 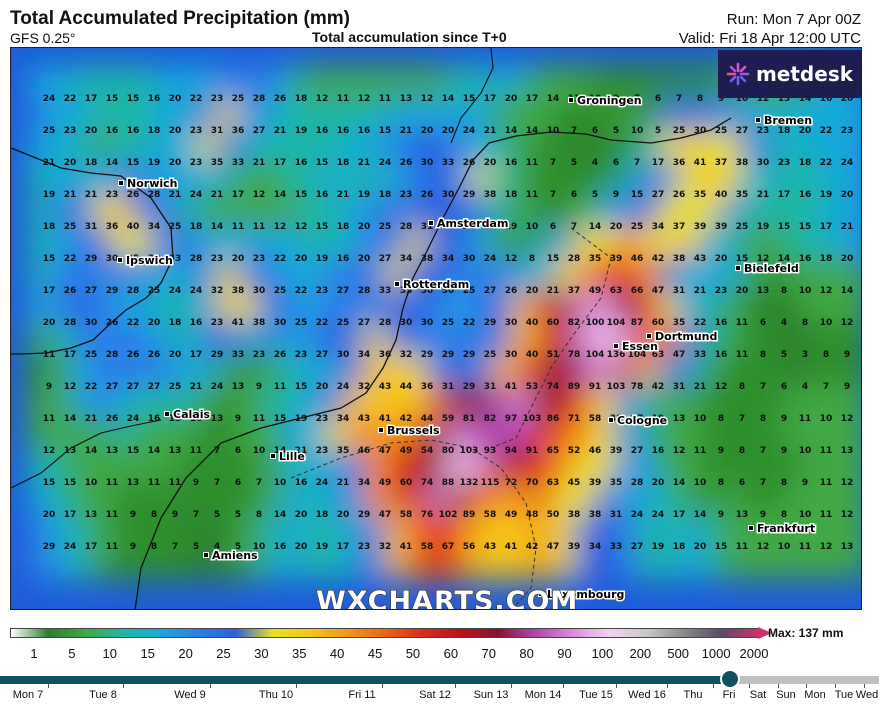 I want to click on grid-value: 36, so click(x=679, y=163).